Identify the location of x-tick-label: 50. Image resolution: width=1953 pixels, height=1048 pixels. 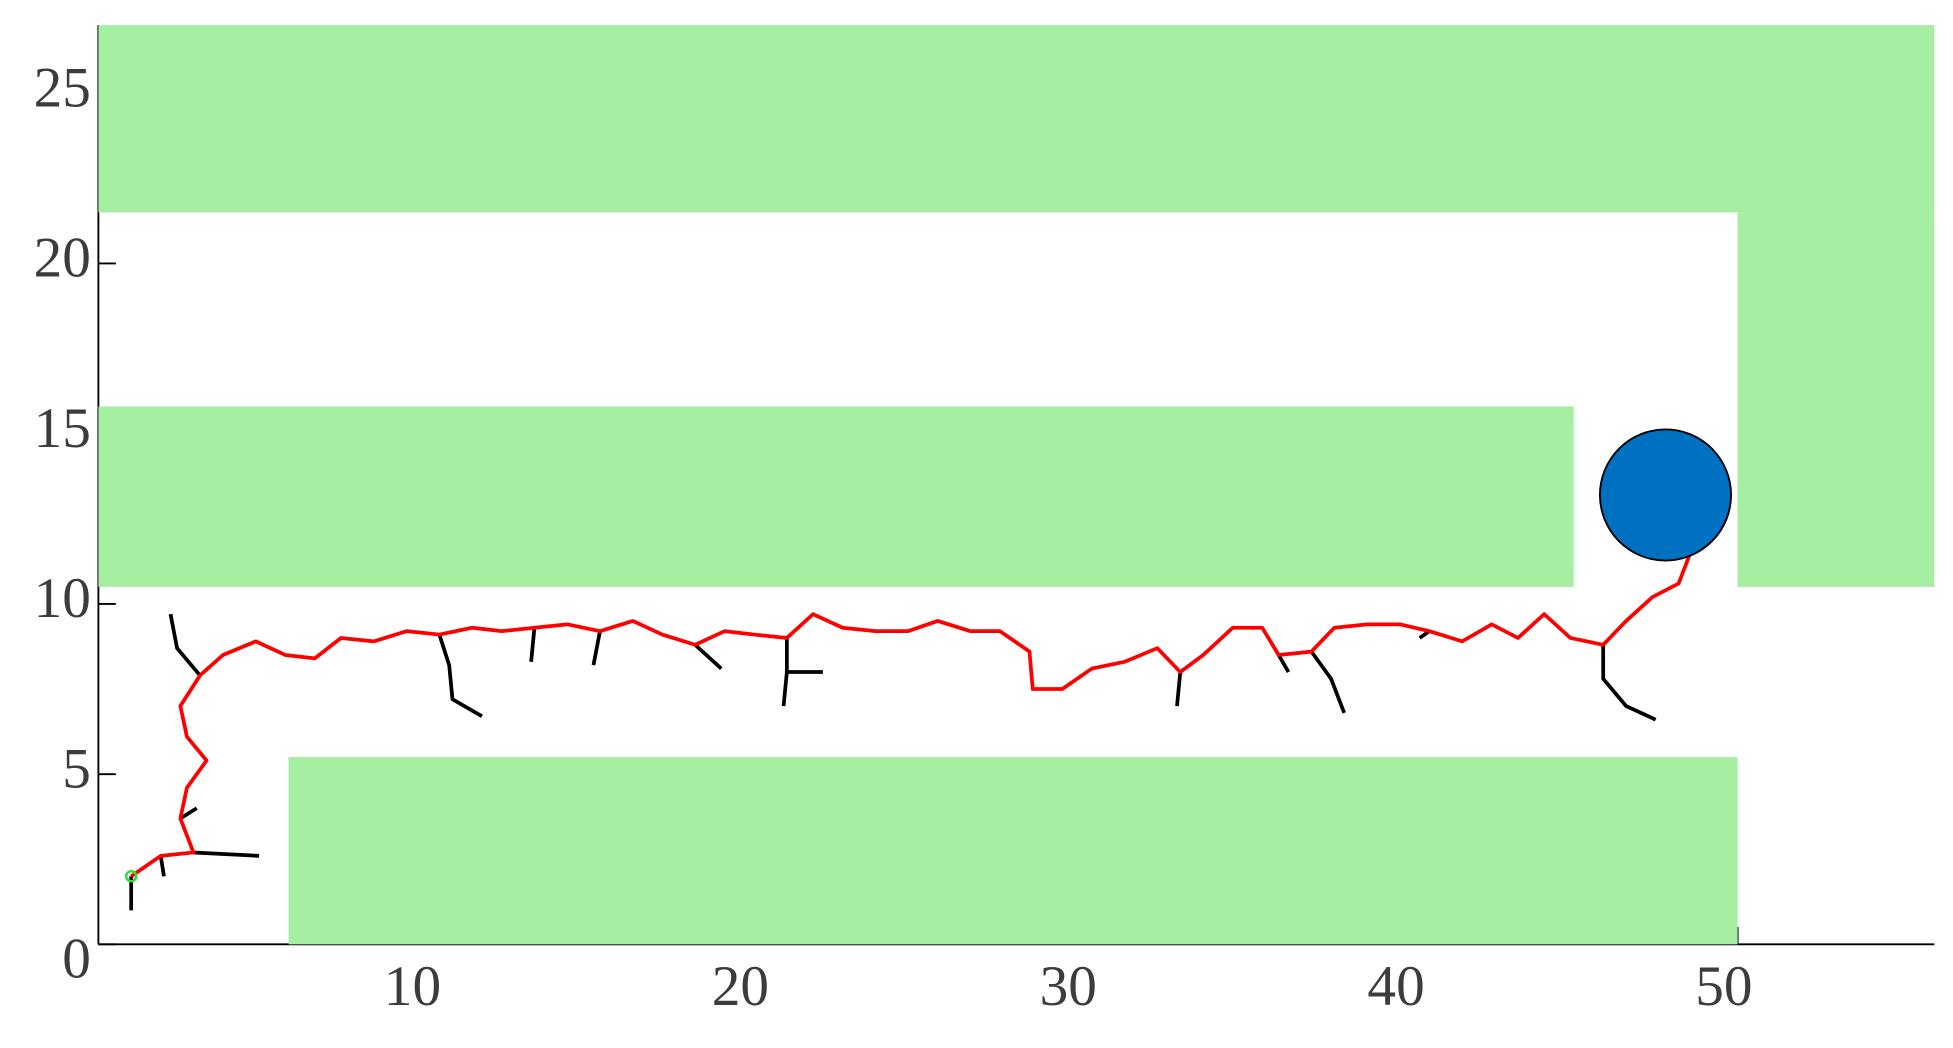
(1723, 986).